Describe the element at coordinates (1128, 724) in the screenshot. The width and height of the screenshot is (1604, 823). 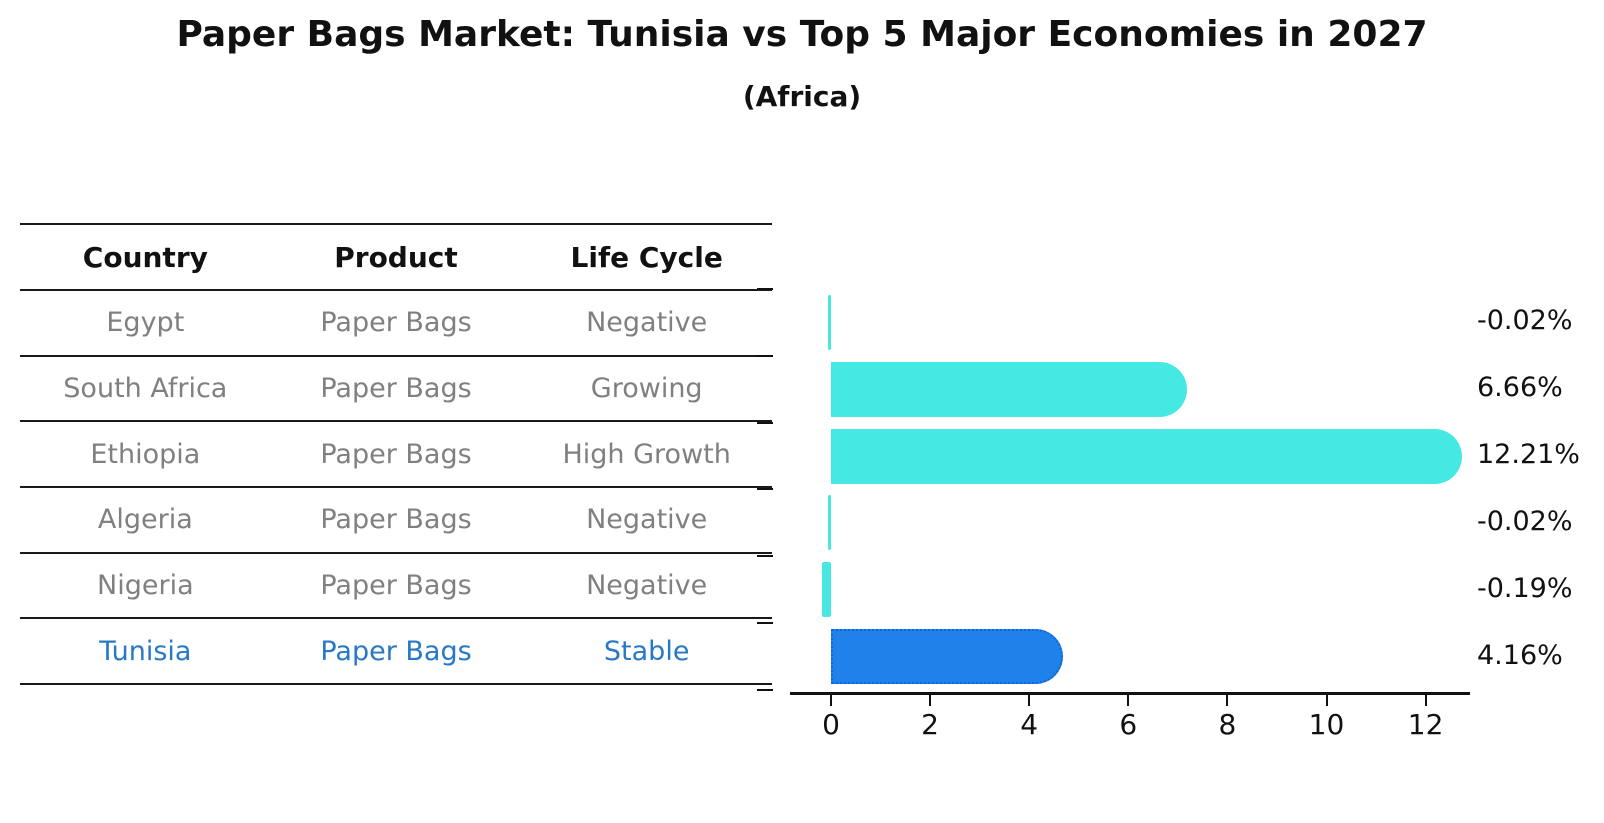
I see `x-axis-tick-label: 6` at that location.